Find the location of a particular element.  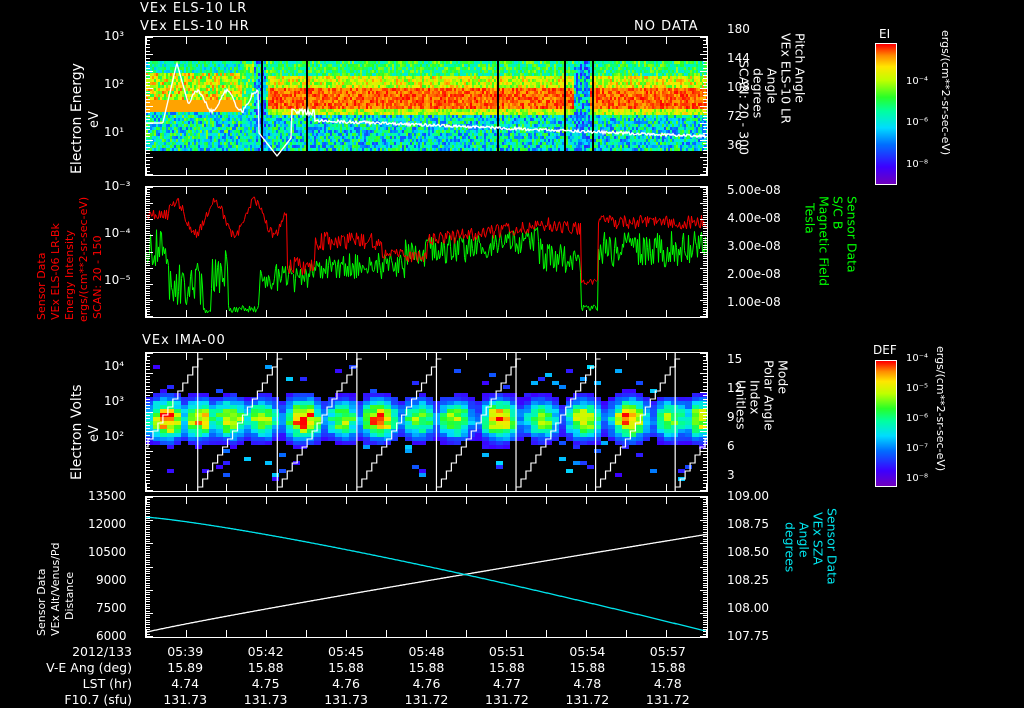

bottom-cell-2-0: 4.74 is located at coordinates (185, 683).